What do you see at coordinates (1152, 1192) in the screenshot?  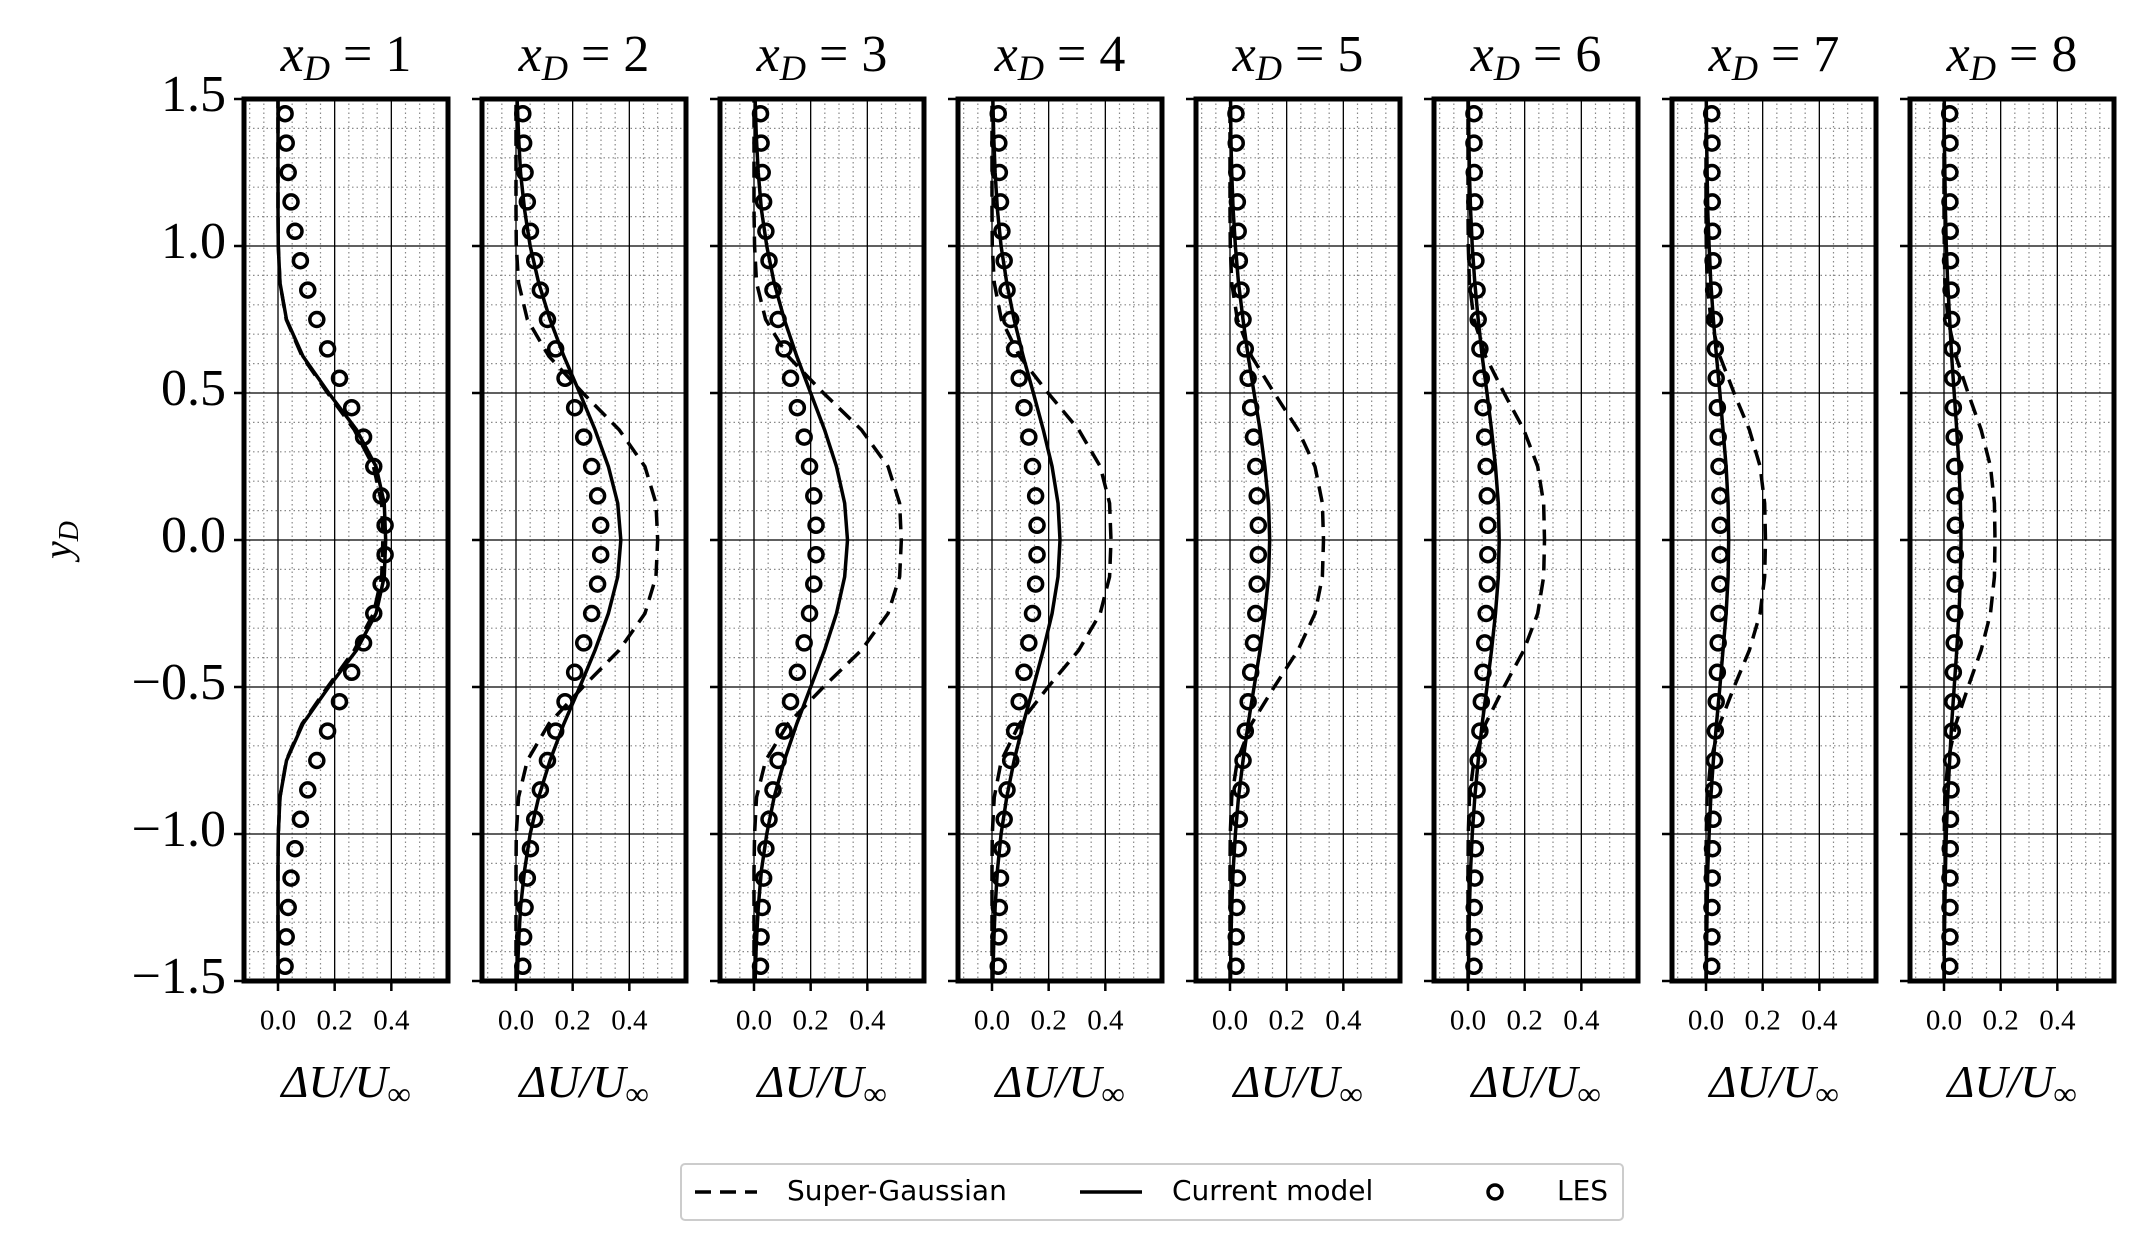 I see `legend-box` at bounding box center [1152, 1192].